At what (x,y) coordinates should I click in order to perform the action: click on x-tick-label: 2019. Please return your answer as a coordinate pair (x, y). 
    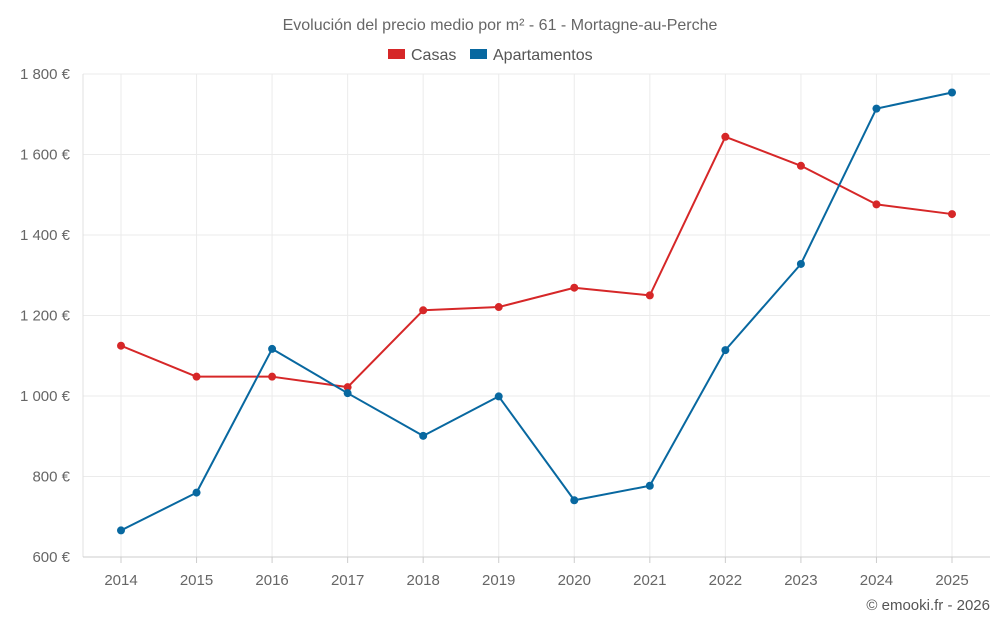
    Looking at the image, I should click on (498, 580).